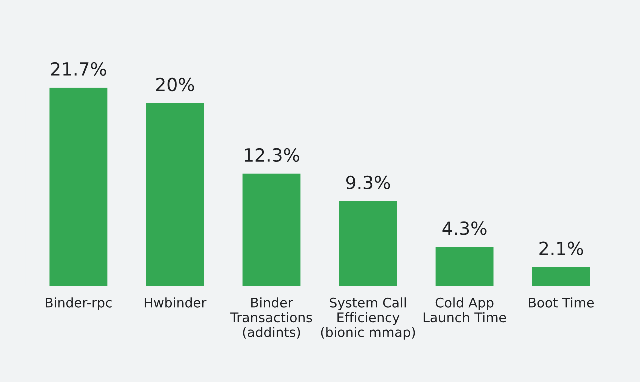 This screenshot has height=382, width=640. Describe the element at coordinates (78, 69) in the screenshot. I see `data-label: 21.7%` at that location.